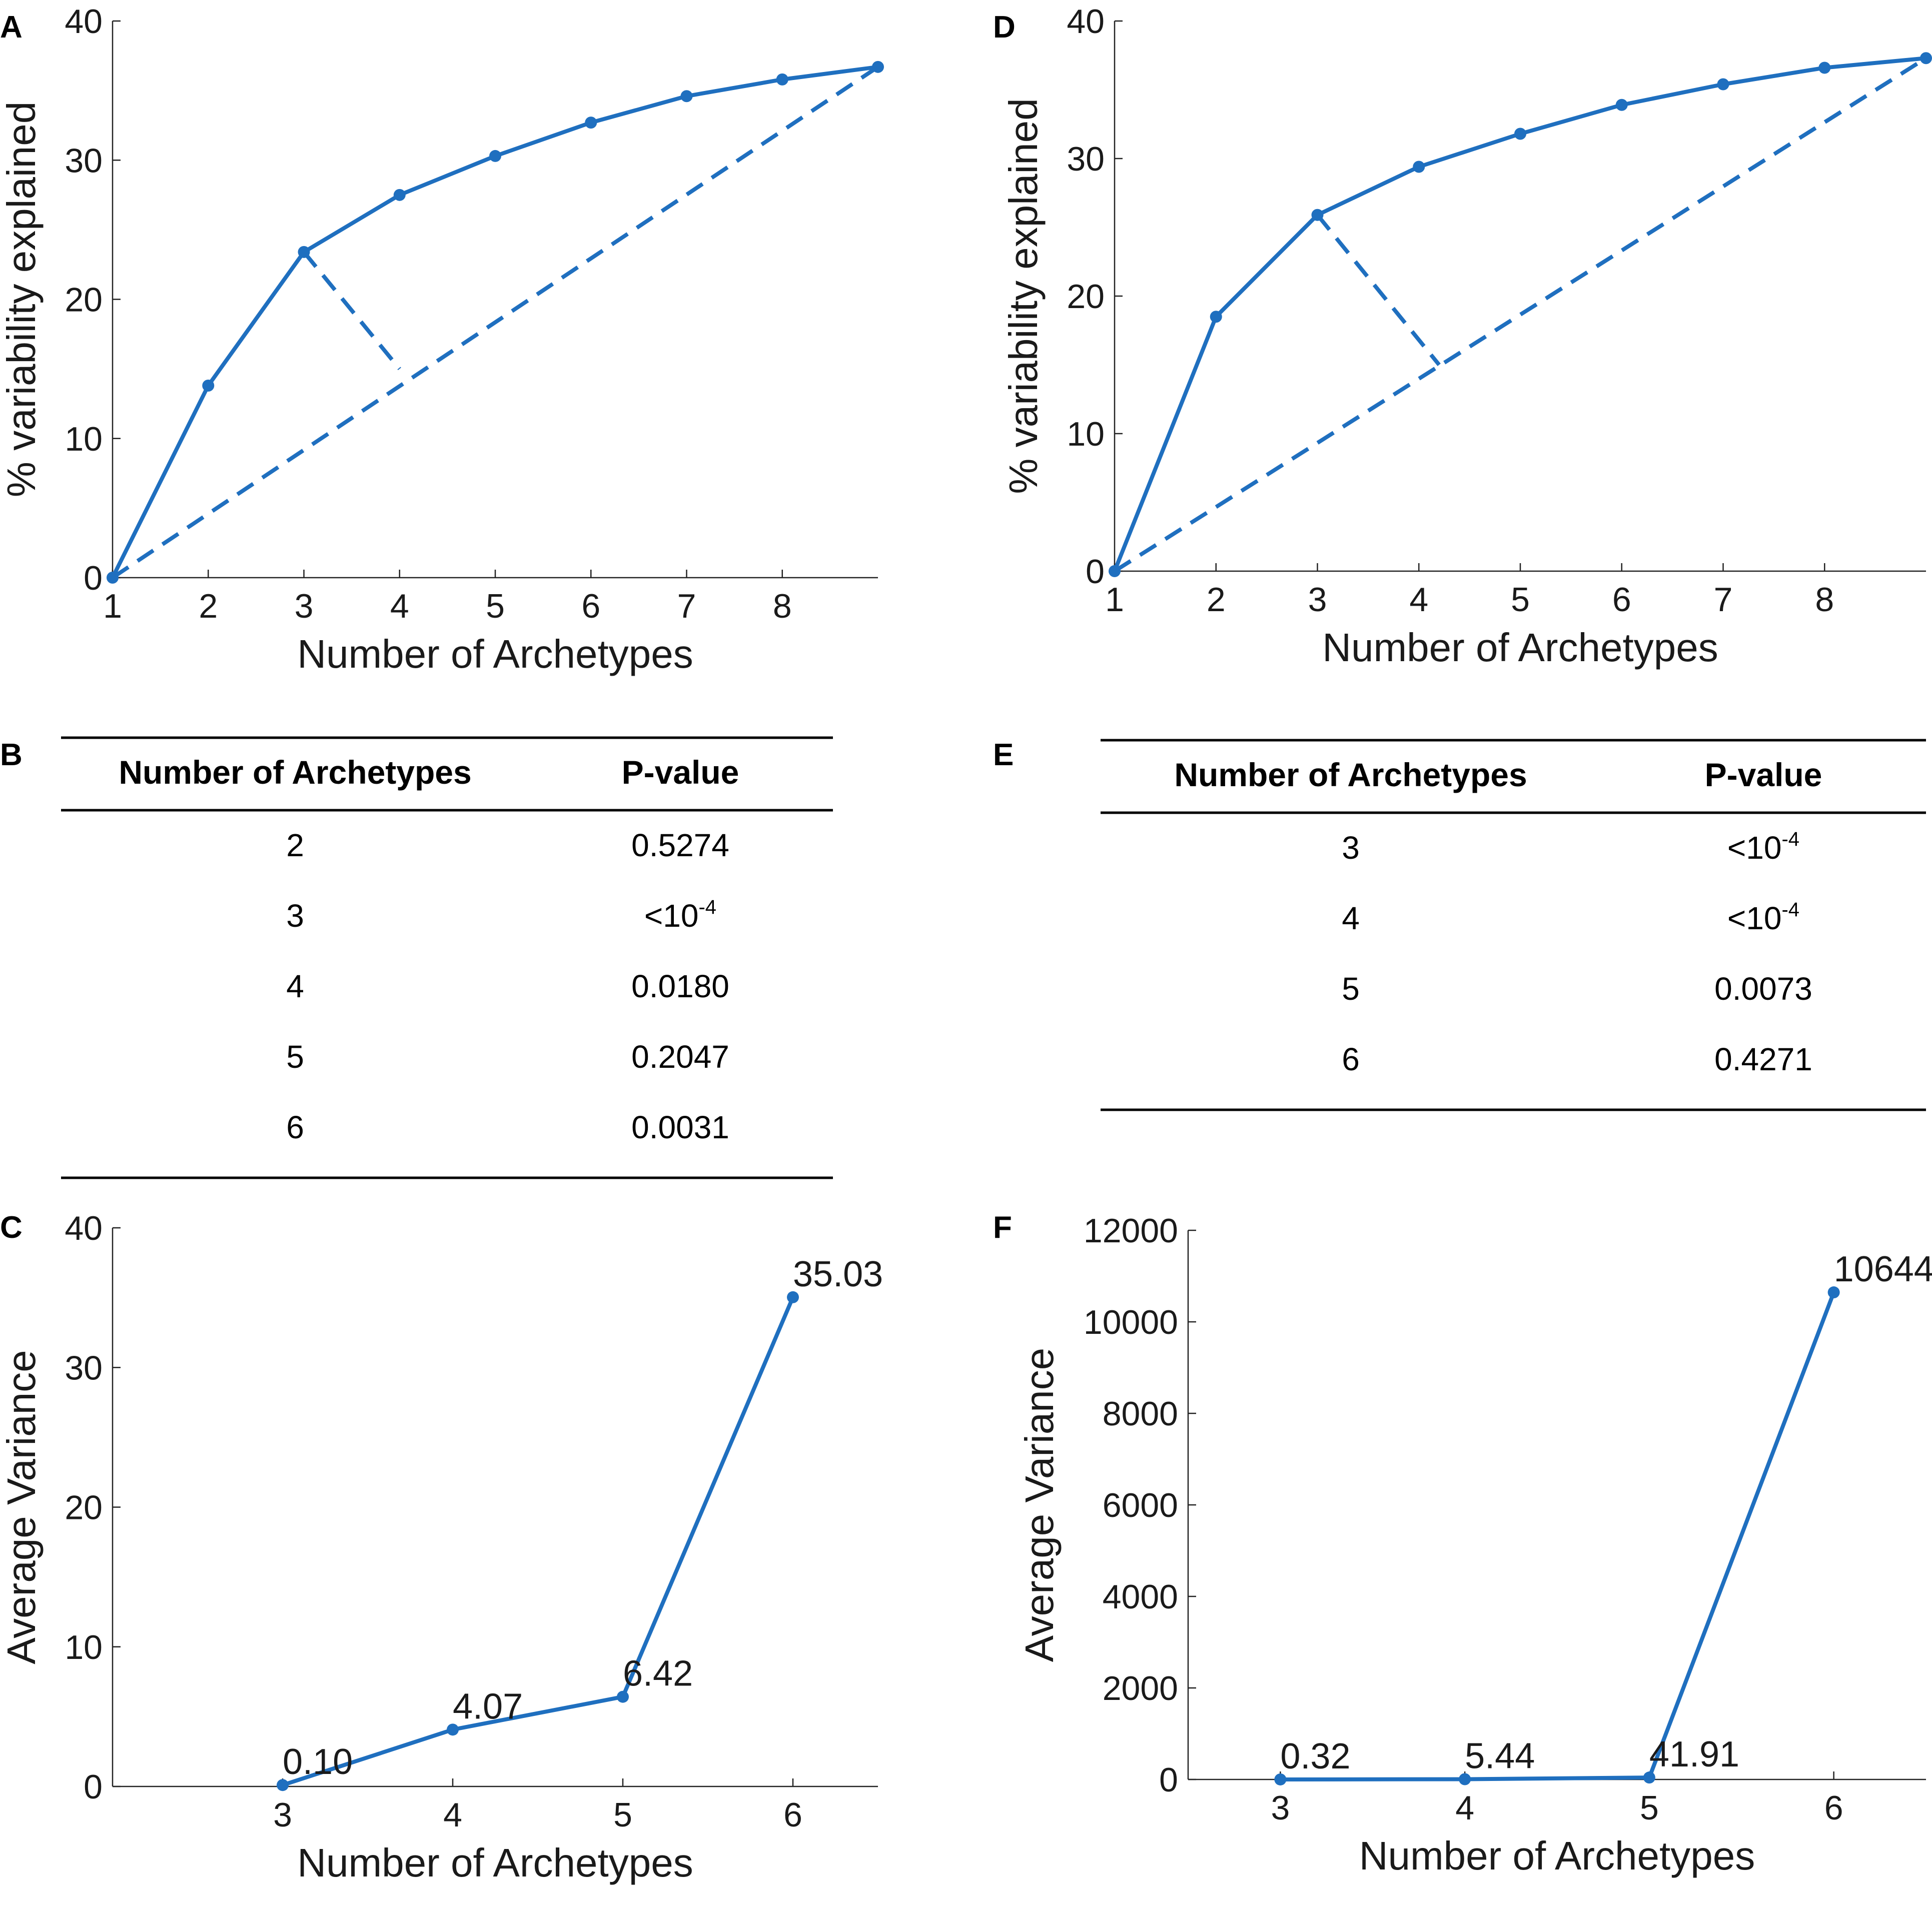 The width and height of the screenshot is (1932, 1912). I want to click on panel-letter-b: B, so click(12, 755).